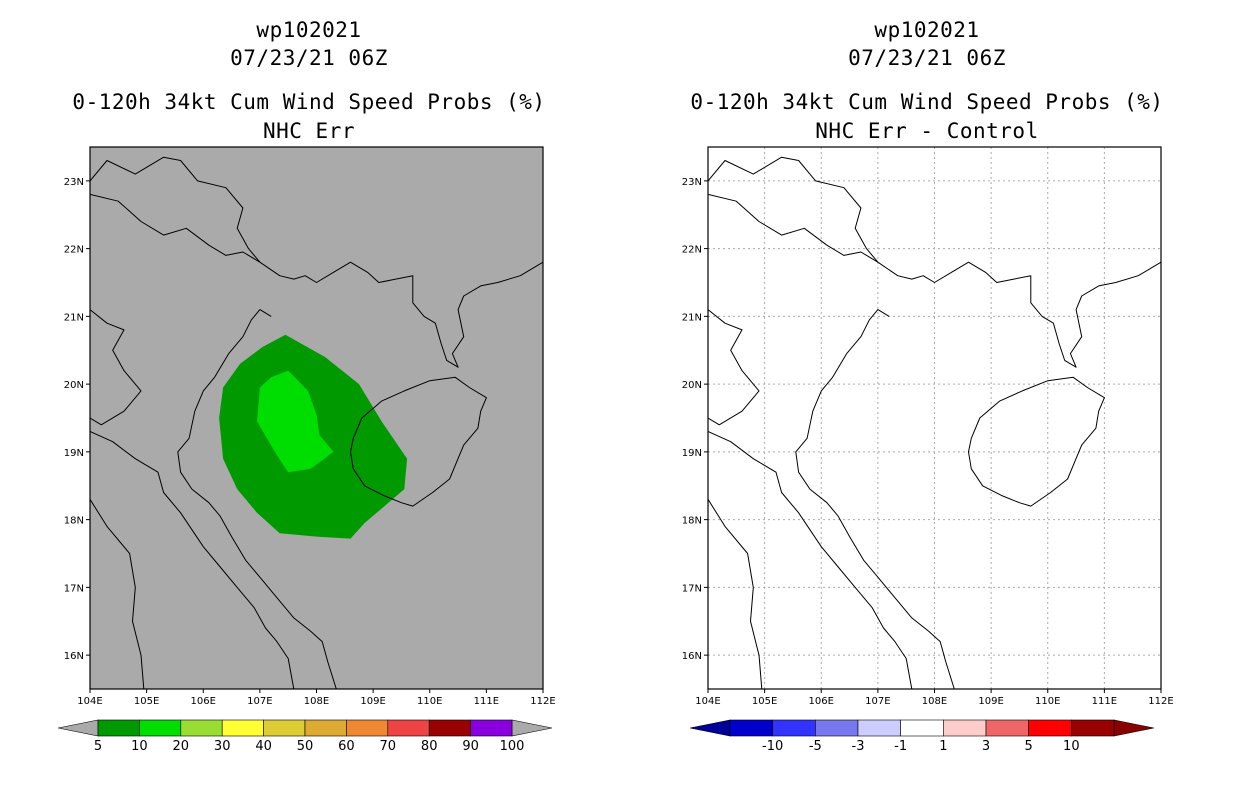 This screenshot has width=1236, height=800. I want to click on colorbar-label: 1, so click(943, 746).